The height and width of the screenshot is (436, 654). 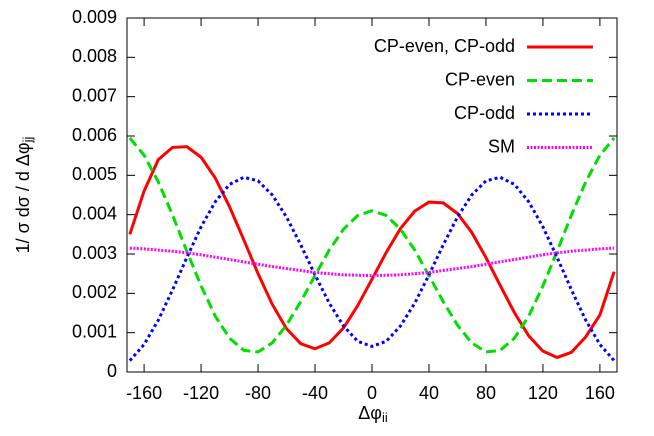 I want to click on x-tick-label: -80, so click(x=258, y=393).